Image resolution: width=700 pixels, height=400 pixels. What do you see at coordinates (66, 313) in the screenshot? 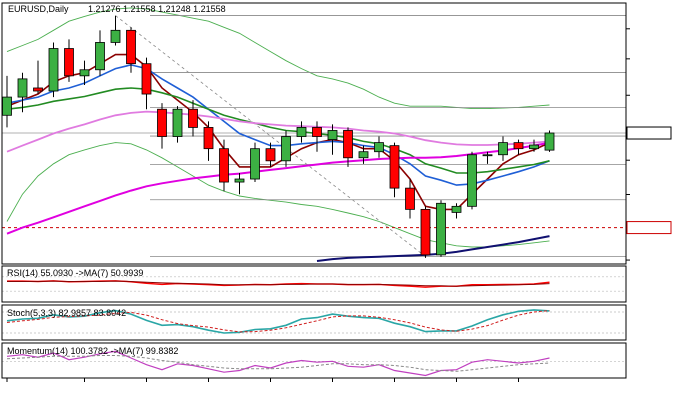
I see `stoch-title: Stoch(5,3,3) 82.9857 83.8042` at bounding box center [66, 313].